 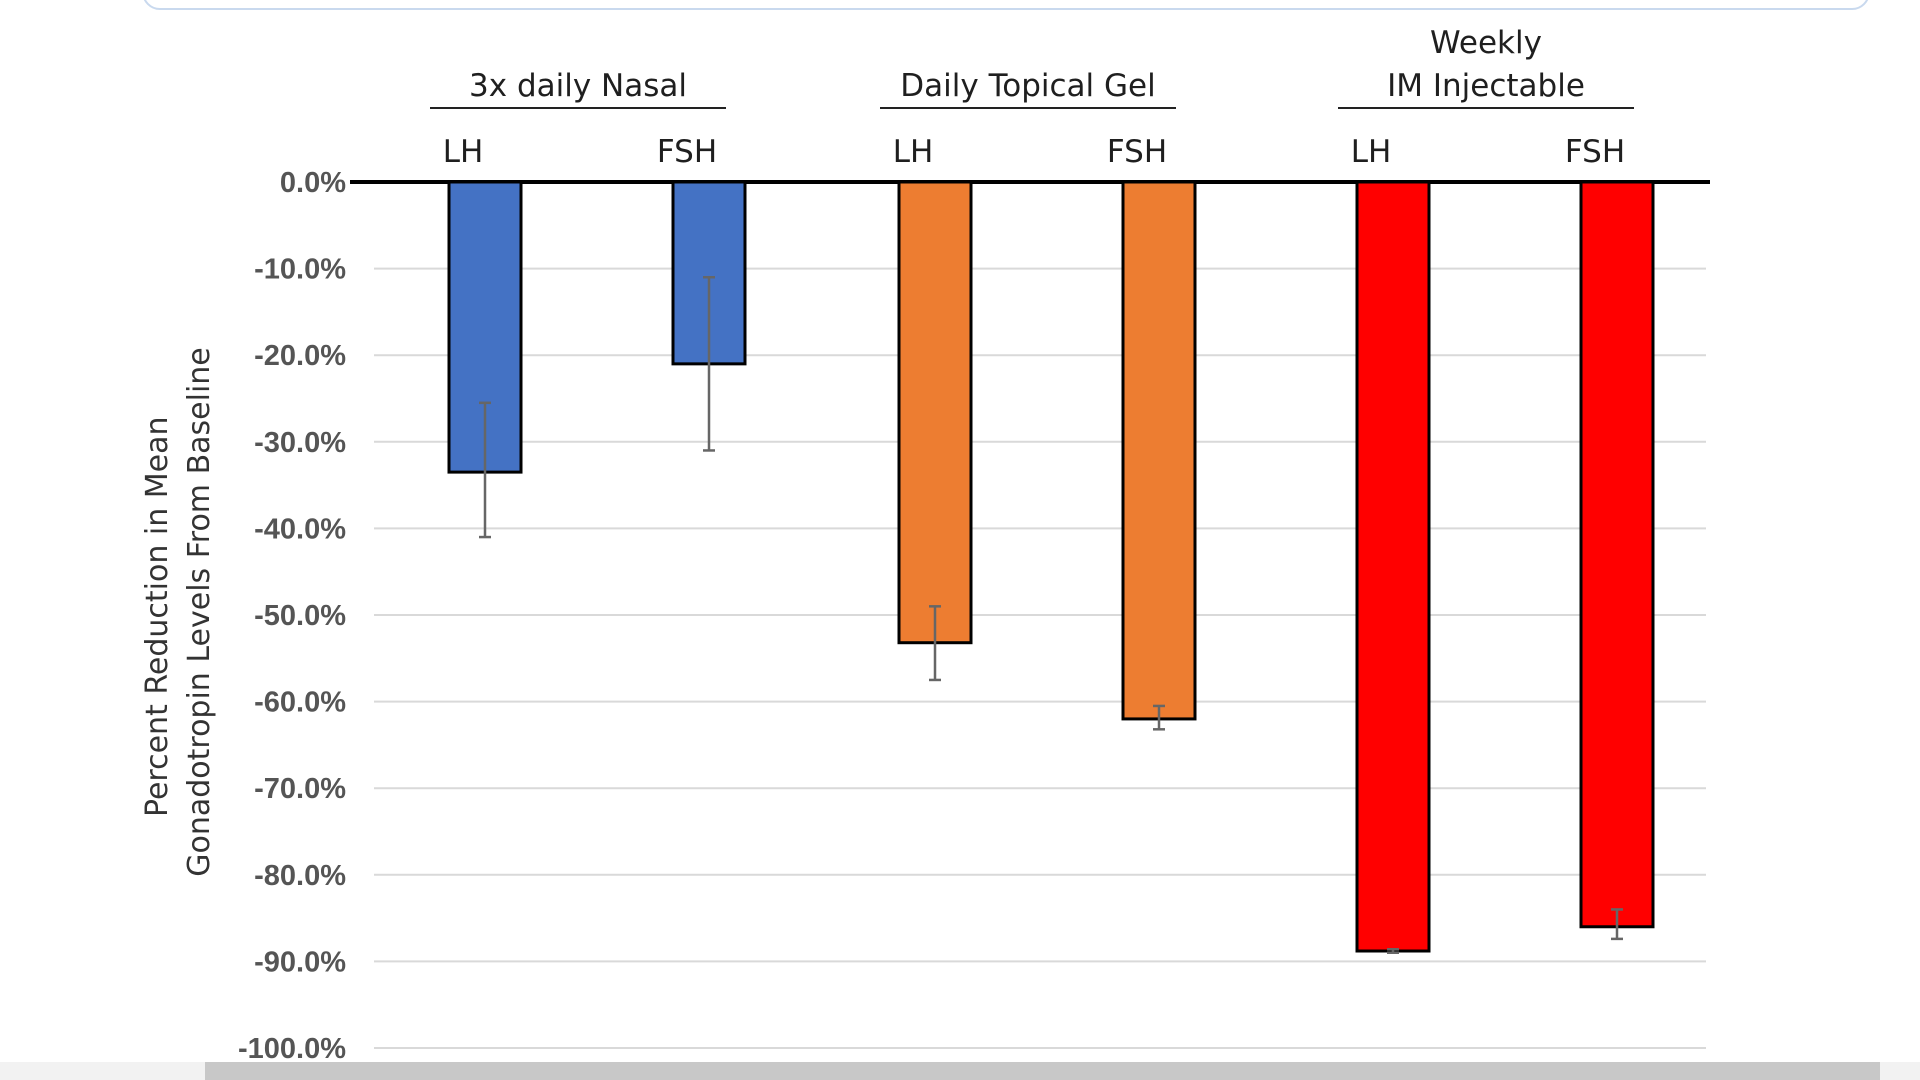 I want to click on y-tick-label: -10.0%, so click(x=300, y=270).